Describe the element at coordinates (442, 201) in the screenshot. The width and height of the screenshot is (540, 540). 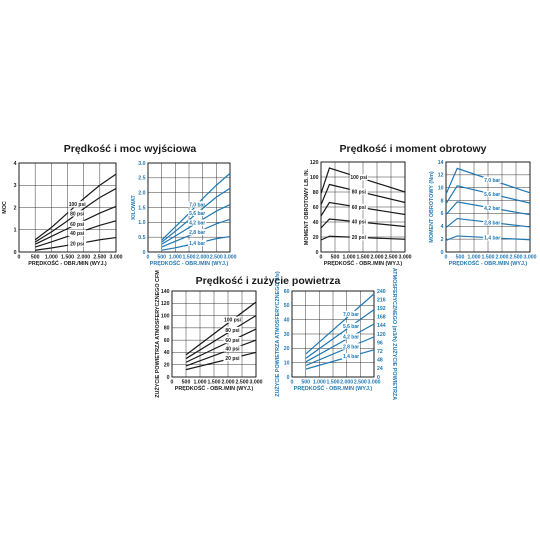
I see `y-tick-label: 8` at that location.